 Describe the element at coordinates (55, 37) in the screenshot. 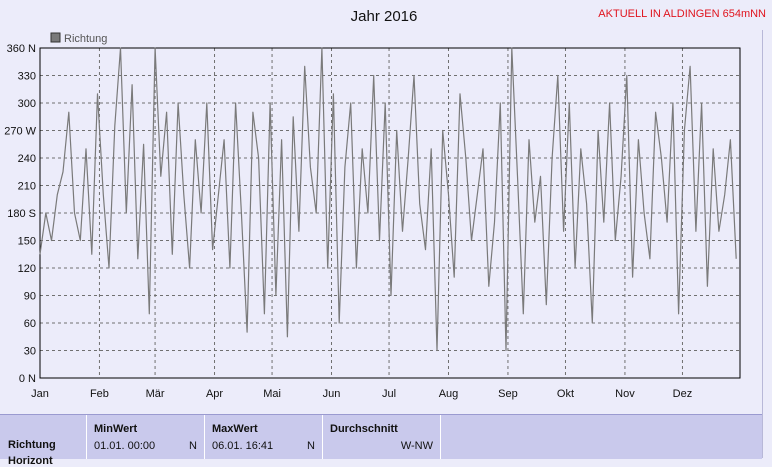

I see `legend-swatch` at that location.